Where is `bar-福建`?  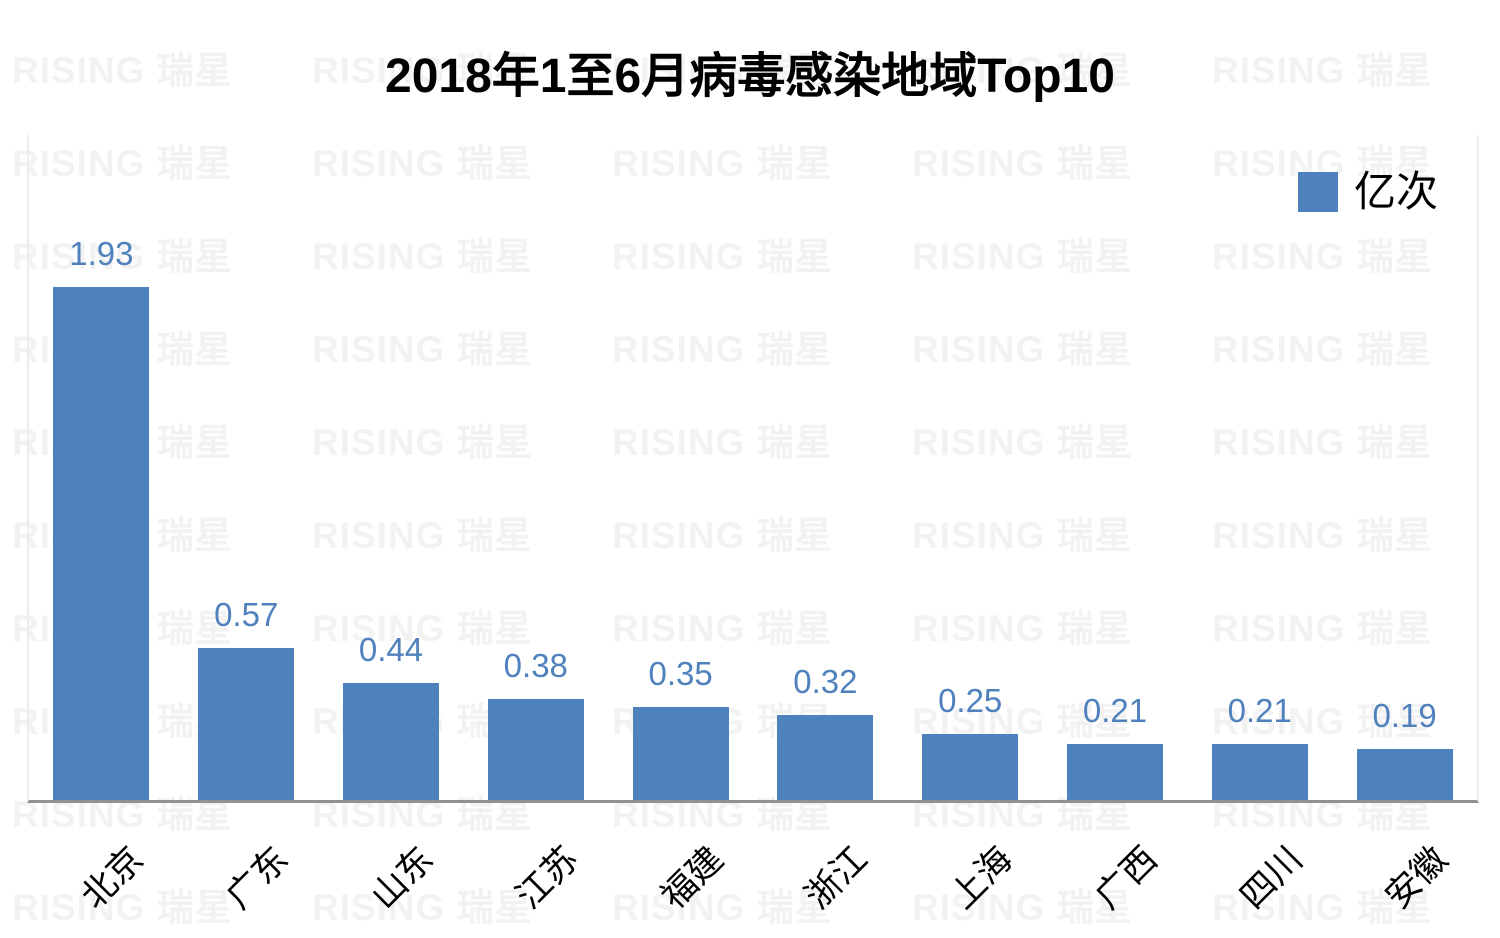 bar-福建 is located at coordinates (680, 753).